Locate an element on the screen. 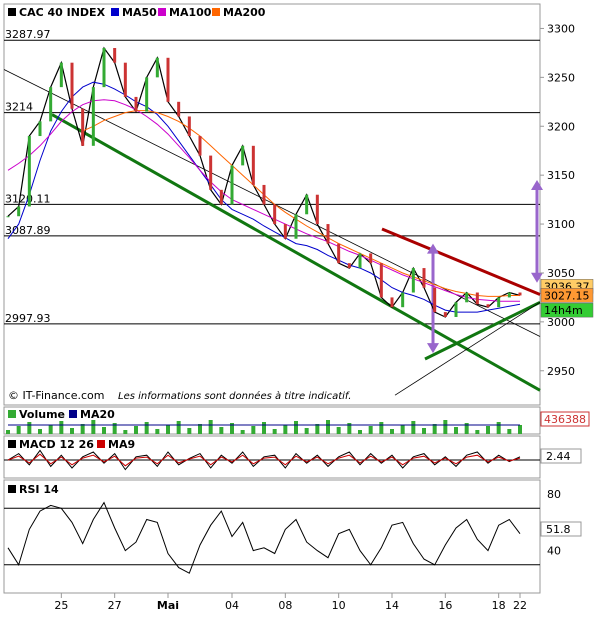 Image resolution: width=602 pixels, height=621 pixels. hline-label-1: 3214 is located at coordinates (19, 107).